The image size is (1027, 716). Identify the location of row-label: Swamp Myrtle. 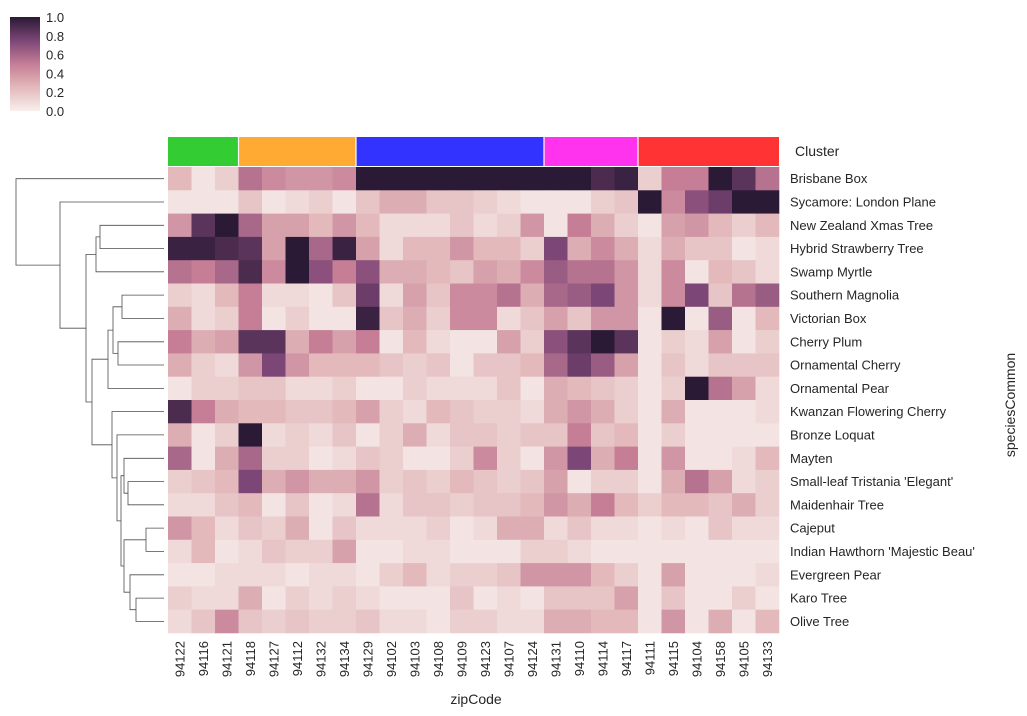
(831, 271).